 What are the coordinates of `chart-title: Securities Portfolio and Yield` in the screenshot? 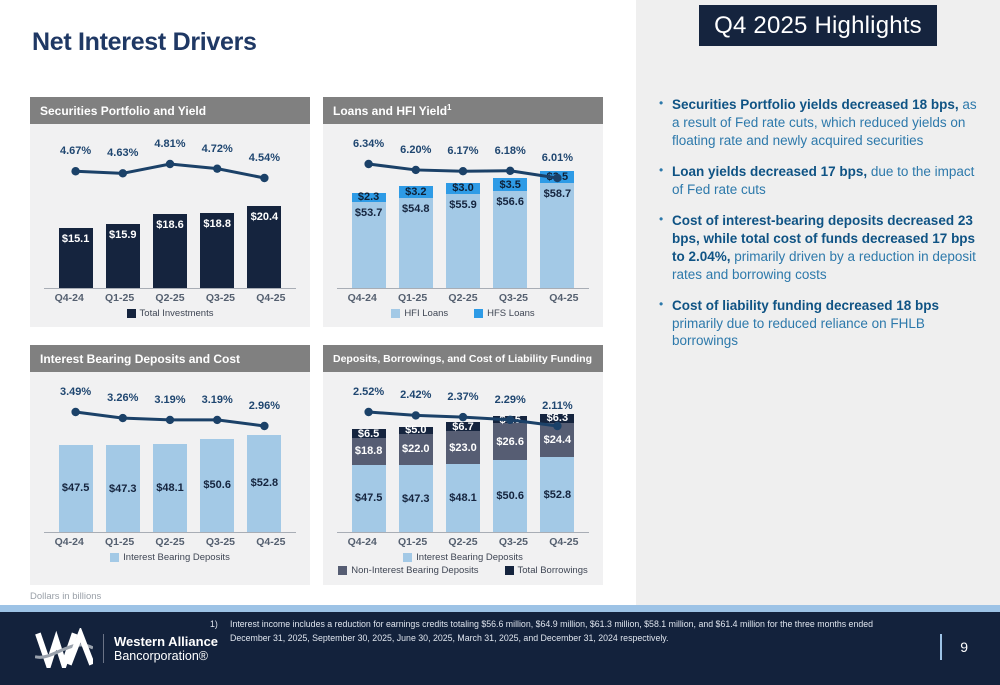 It's located at (123, 110).